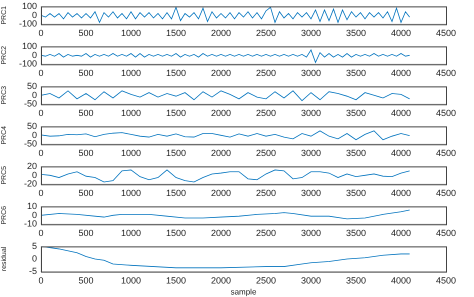 The image size is (474, 297). I want to click on y-tick-label: 5, so click(34, 245).